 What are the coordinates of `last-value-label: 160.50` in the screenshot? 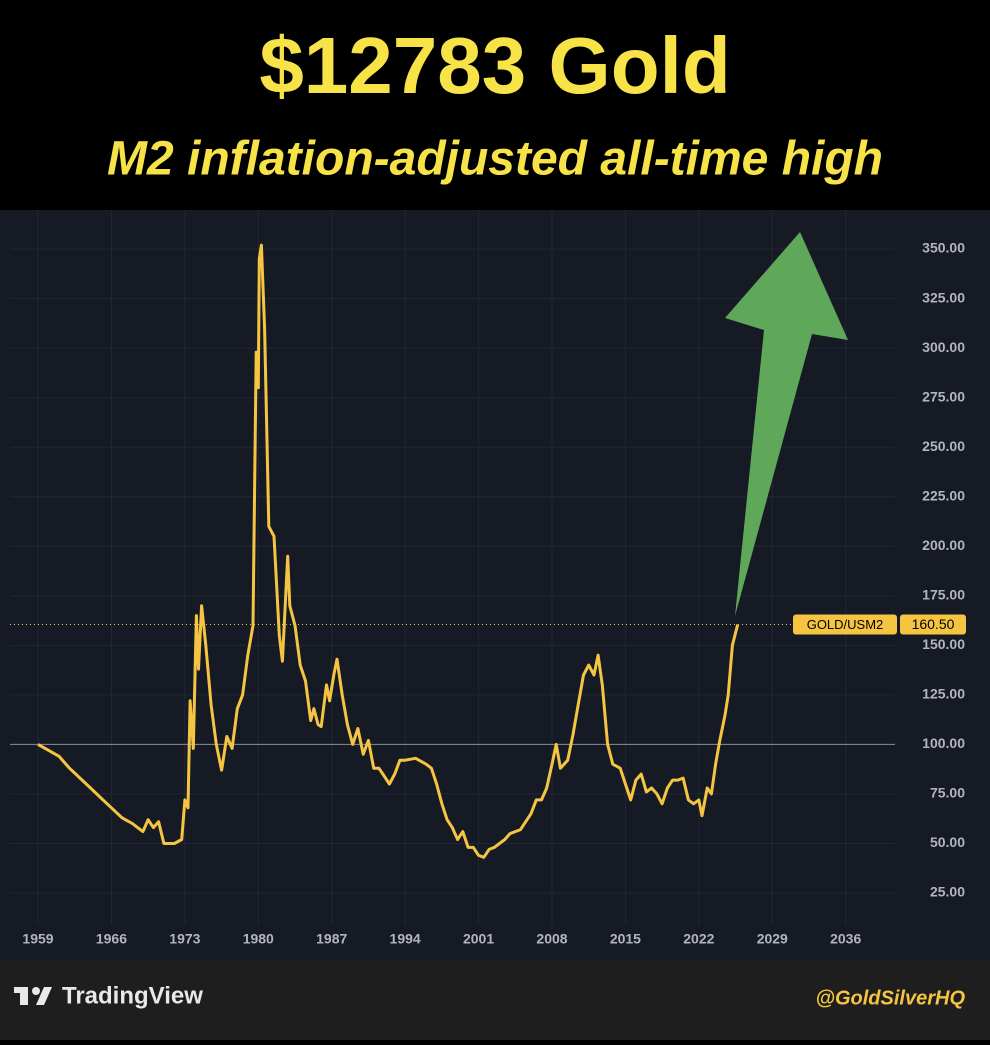 It's located at (933, 624).